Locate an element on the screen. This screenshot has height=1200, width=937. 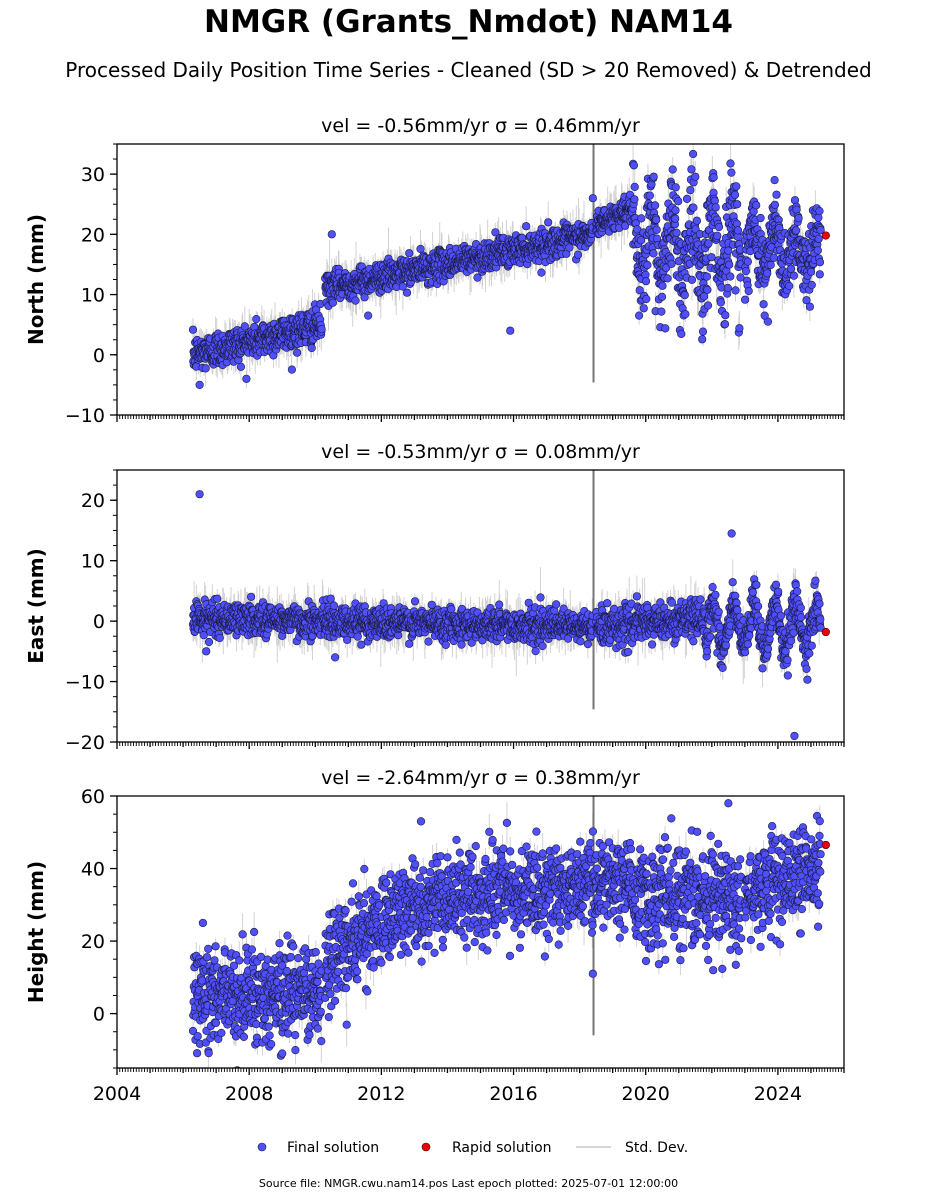
panel-title: vel = -0.56mm/yr σ = 0.46mm/yr is located at coordinates (480, 126).